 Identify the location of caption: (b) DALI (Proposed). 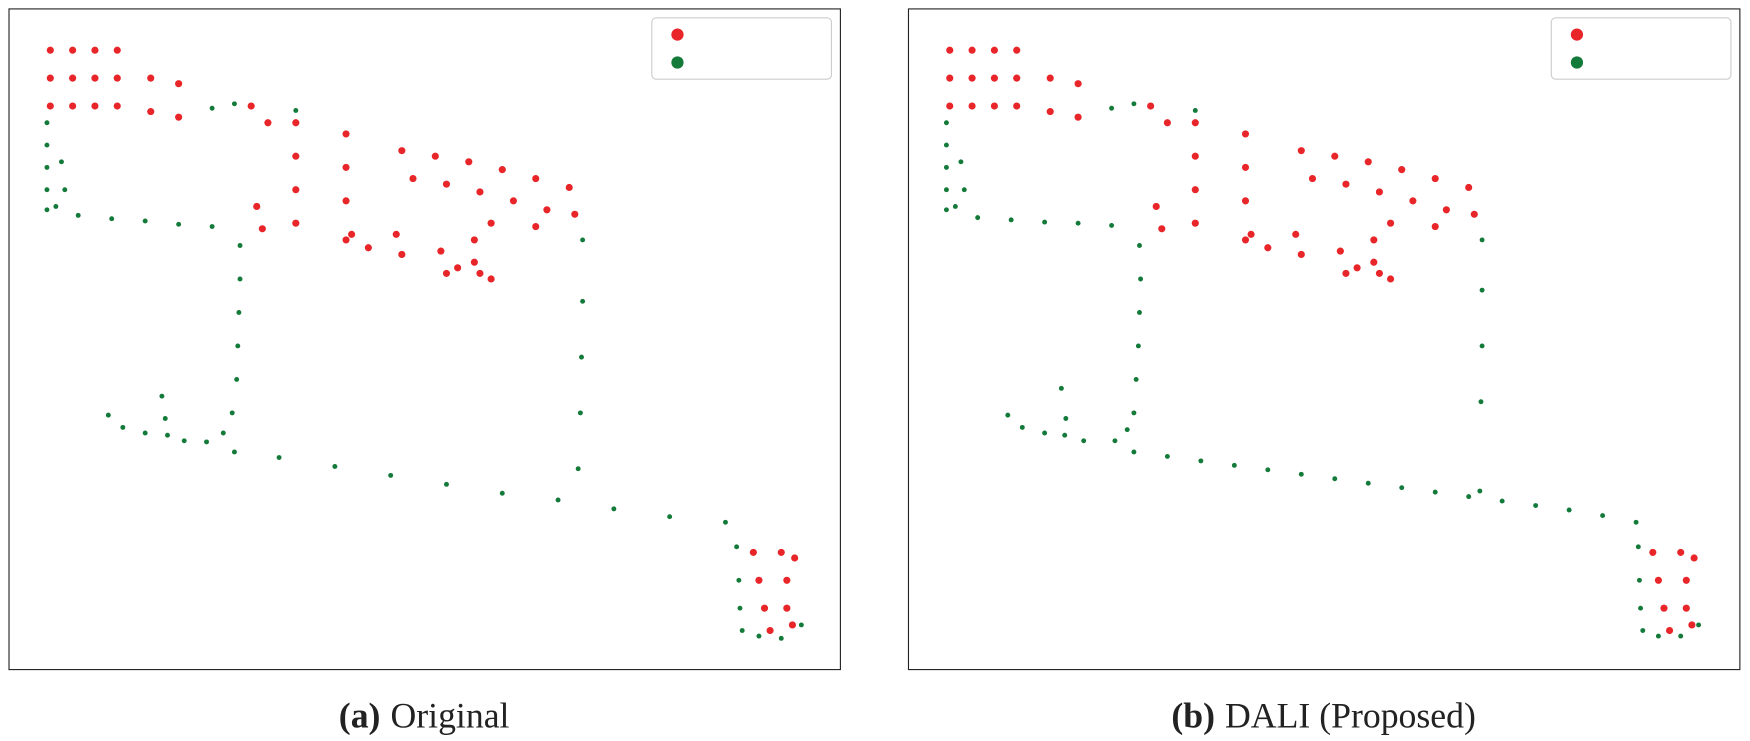
(1323, 716).